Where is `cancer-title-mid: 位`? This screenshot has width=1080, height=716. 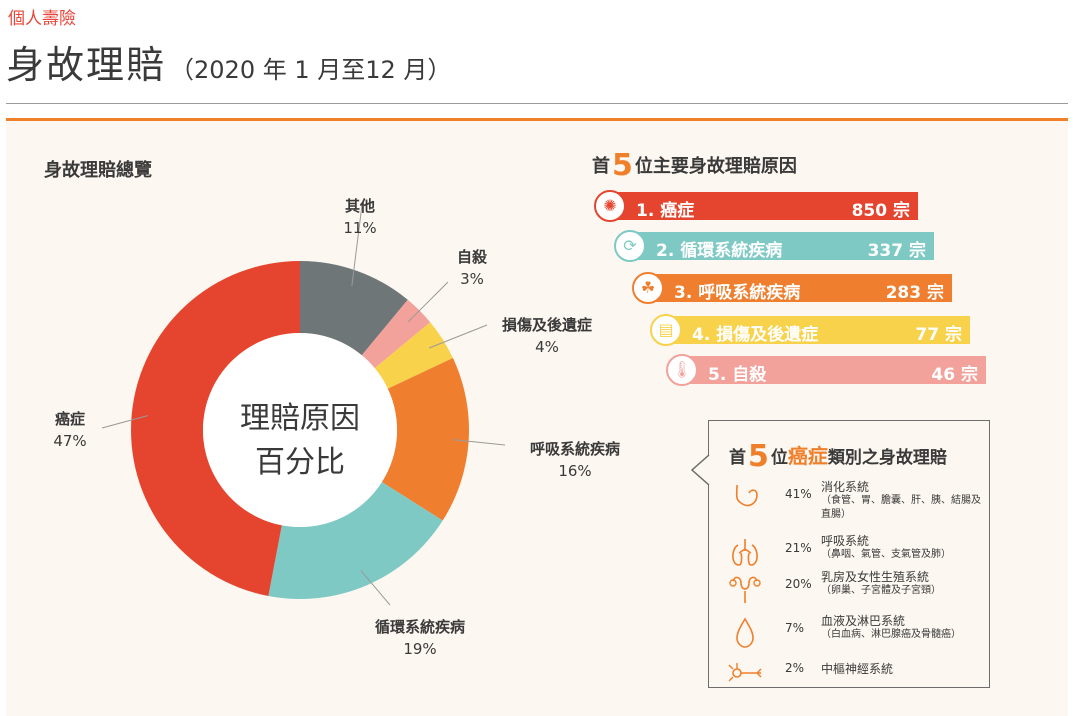
cancer-title-mid: 位 is located at coordinates (779, 458).